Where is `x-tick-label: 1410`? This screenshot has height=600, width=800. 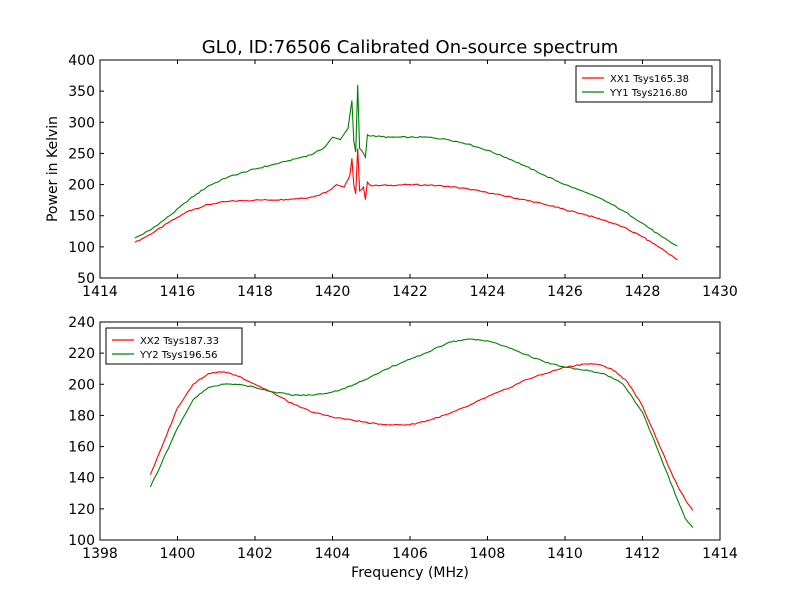 x-tick-label: 1410 is located at coordinates (565, 554).